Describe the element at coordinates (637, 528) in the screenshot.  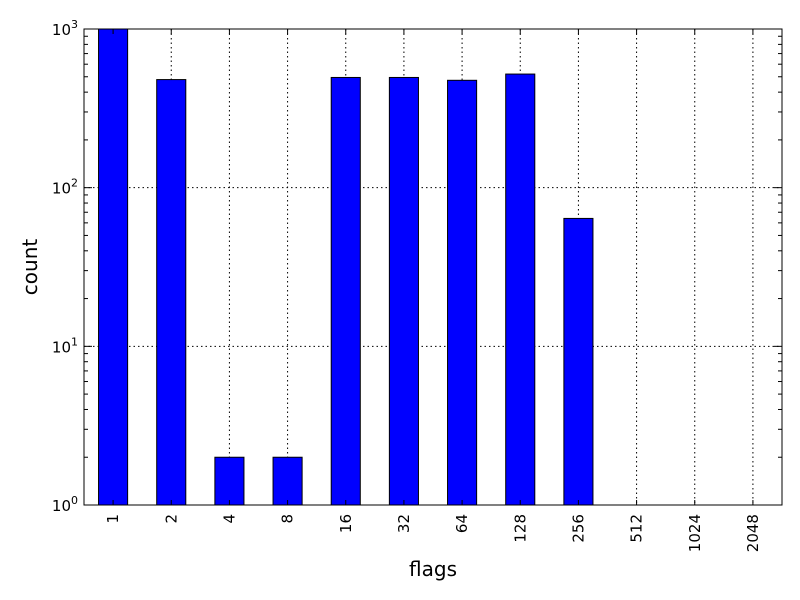
I see `x-tick-label: 512` at that location.